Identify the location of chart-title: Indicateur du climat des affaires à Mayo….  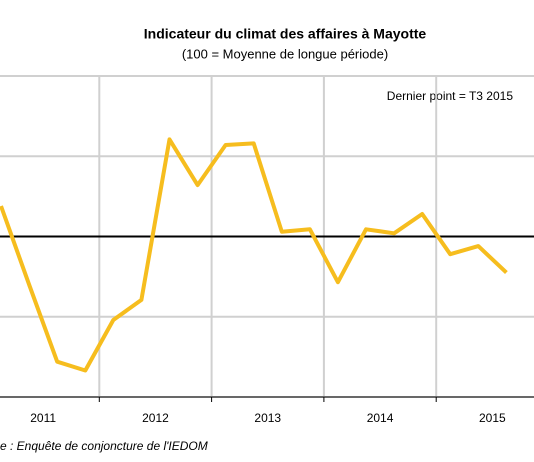
(285, 34).